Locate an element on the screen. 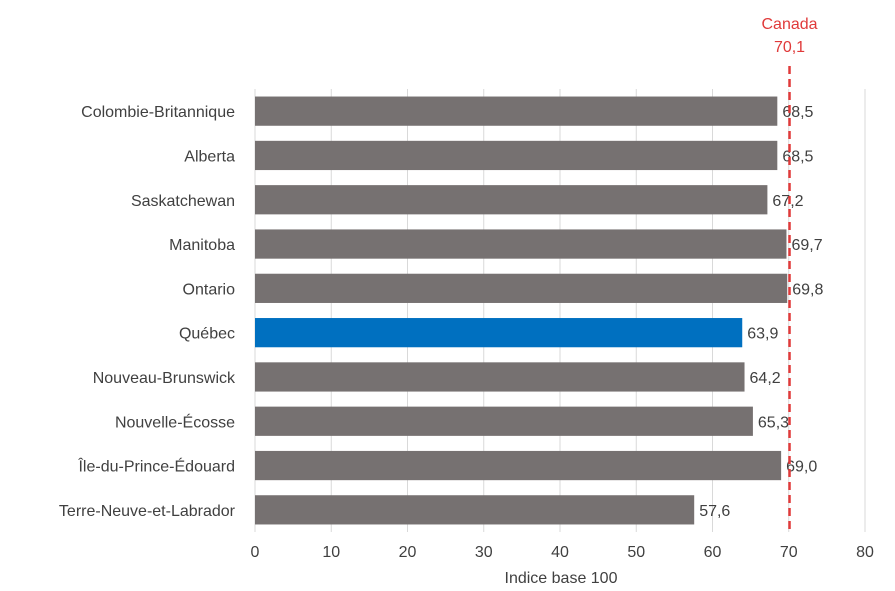  value-label: 69,0 is located at coordinates (801, 467).